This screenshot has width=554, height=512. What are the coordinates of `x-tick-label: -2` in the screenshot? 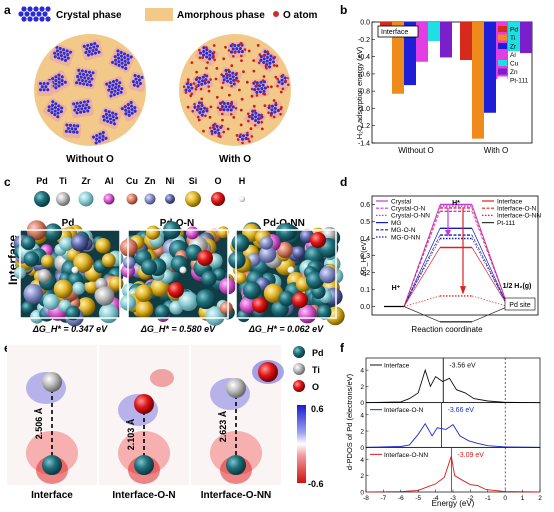 It's located at (471, 498).